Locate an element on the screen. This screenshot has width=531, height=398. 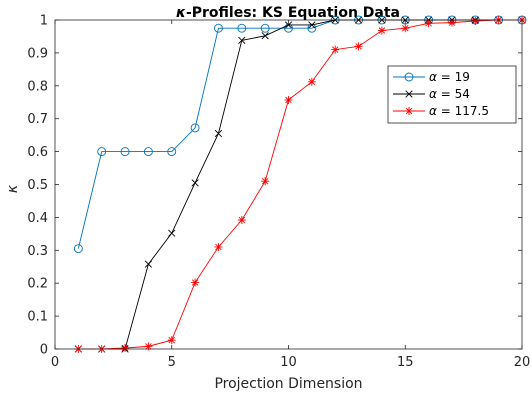
legend-value: = 54 is located at coordinates (453, 94).